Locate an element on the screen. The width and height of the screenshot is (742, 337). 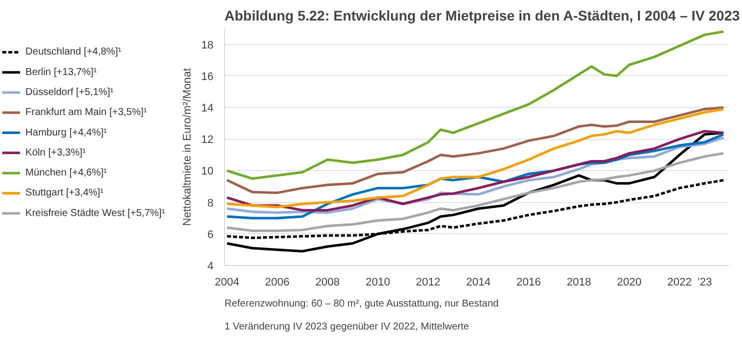
y-tick-label: 10 is located at coordinates (207, 172).